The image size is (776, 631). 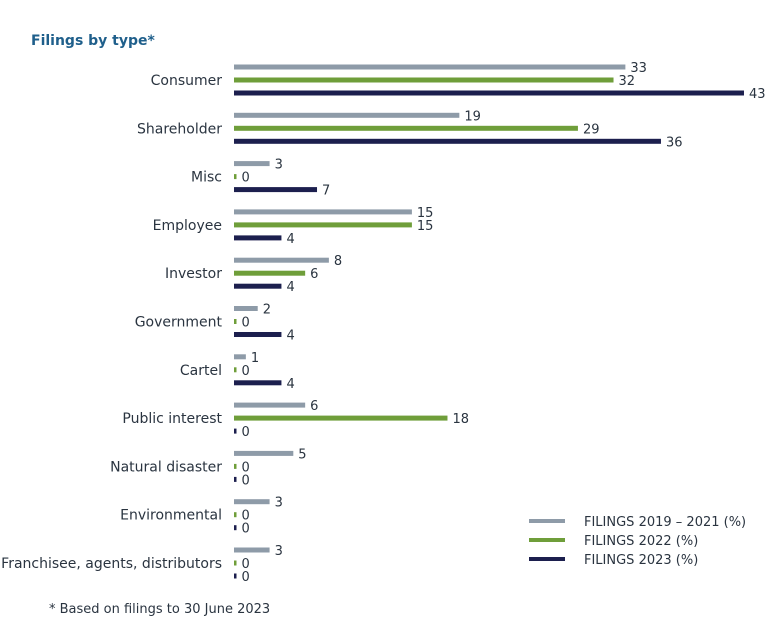 What do you see at coordinates (638, 68) in the screenshot?
I see `data-label: 33` at bounding box center [638, 68].